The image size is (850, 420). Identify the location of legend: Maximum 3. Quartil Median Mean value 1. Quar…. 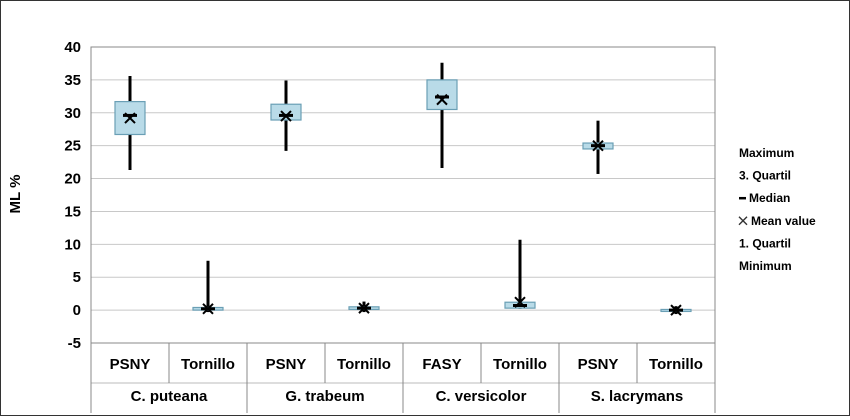
(777, 209).